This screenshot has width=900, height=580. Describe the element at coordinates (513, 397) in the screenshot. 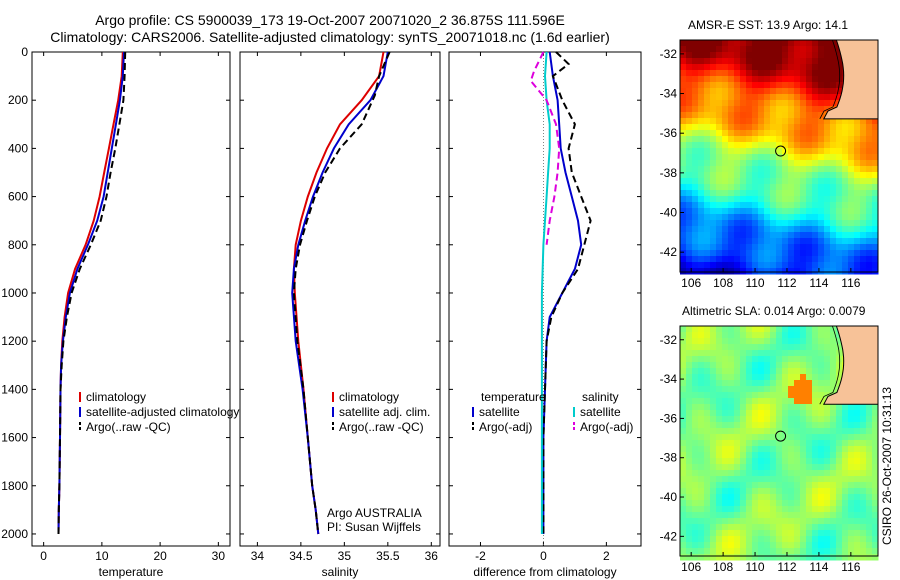

I see `legend-title: temperature` at that location.